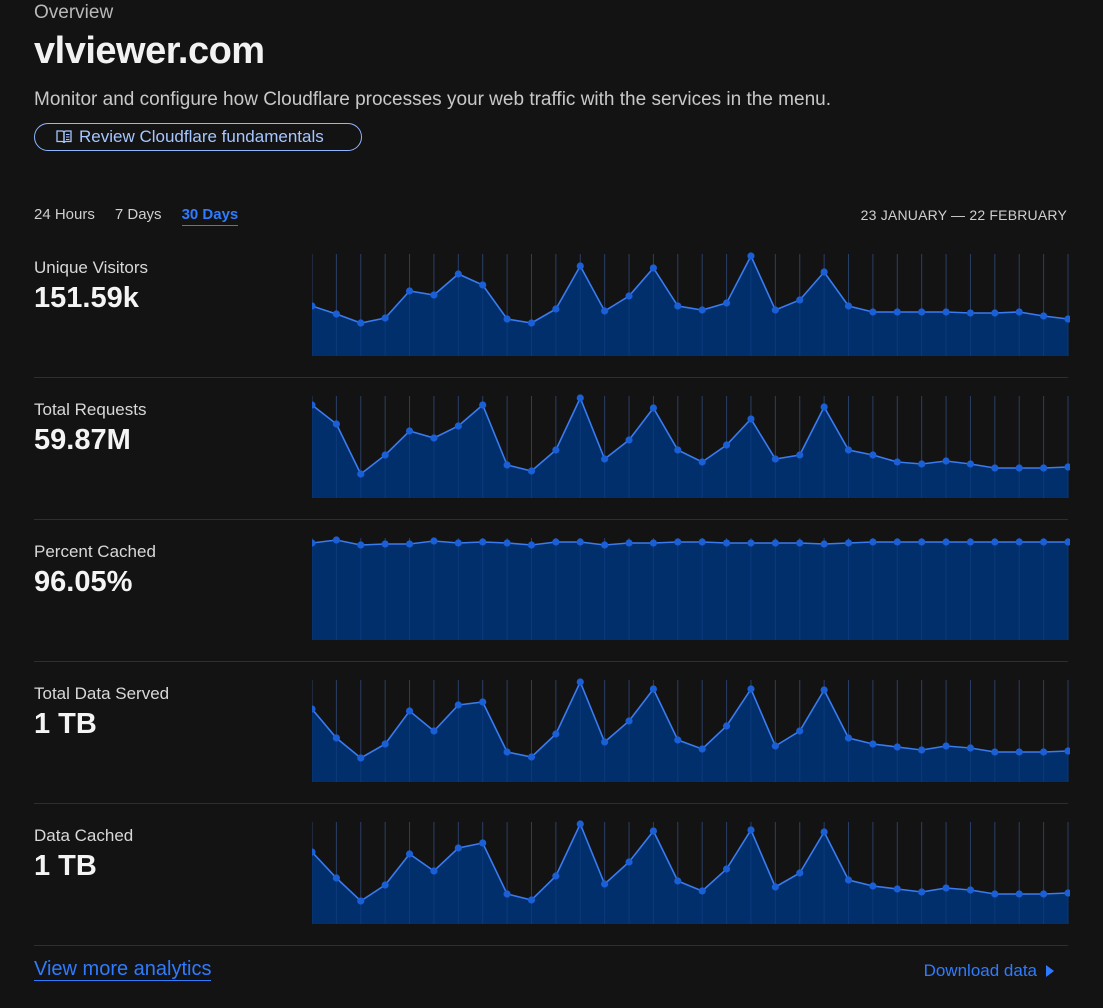 This screenshot has width=1103, height=1008. I want to click on tab-30-days: 30 Days, so click(210, 216).